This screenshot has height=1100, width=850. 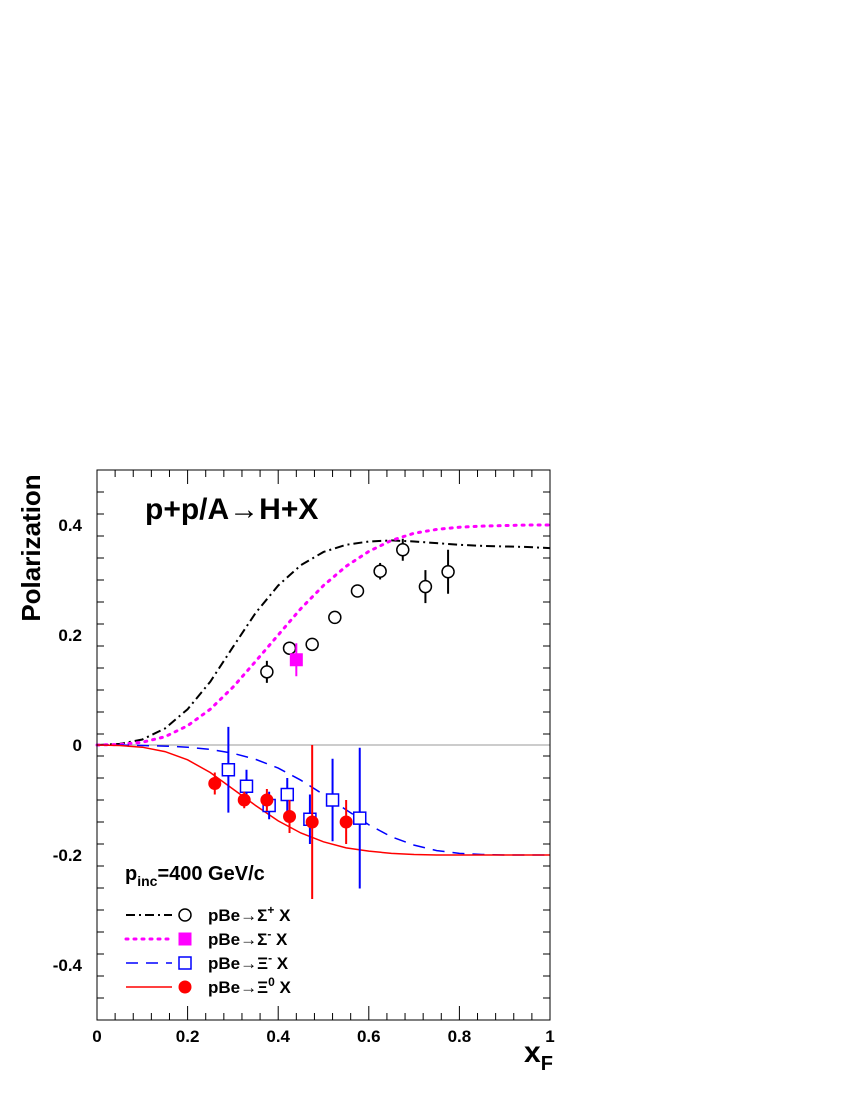 What do you see at coordinates (231, 509) in the screenshot?
I see `chart-title: p+p/A→H+X` at bounding box center [231, 509].